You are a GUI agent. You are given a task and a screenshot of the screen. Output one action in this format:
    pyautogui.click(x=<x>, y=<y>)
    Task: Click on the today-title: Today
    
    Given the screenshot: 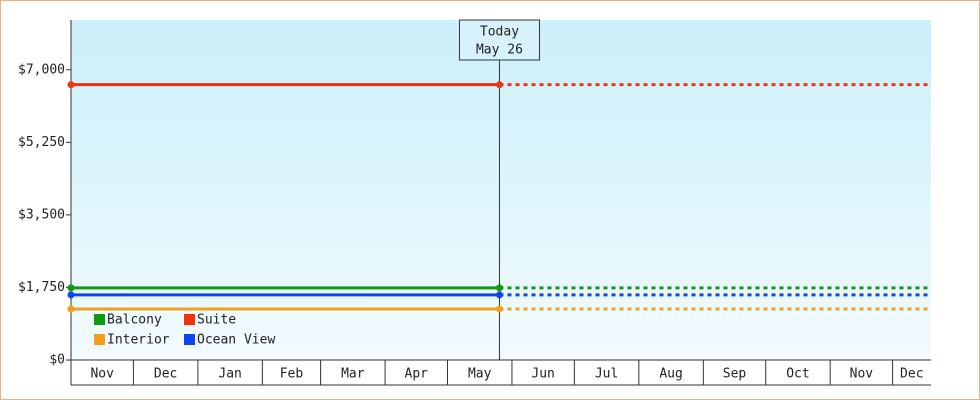 What is the action you would take?
    pyautogui.click(x=499, y=32)
    